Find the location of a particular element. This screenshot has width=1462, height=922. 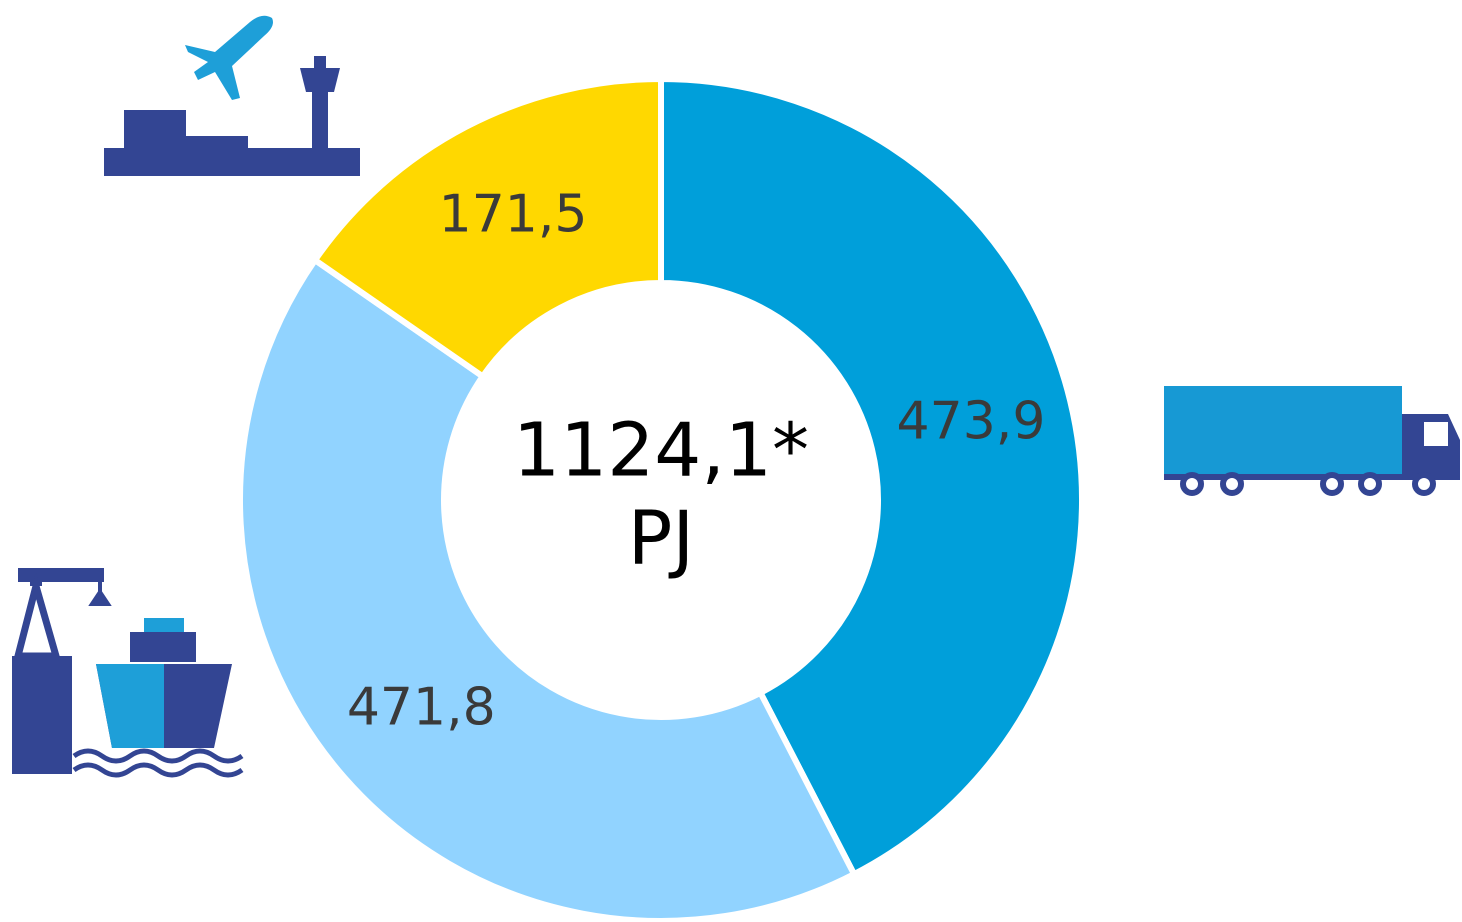

donut-segment is located at coordinates (487, 228).